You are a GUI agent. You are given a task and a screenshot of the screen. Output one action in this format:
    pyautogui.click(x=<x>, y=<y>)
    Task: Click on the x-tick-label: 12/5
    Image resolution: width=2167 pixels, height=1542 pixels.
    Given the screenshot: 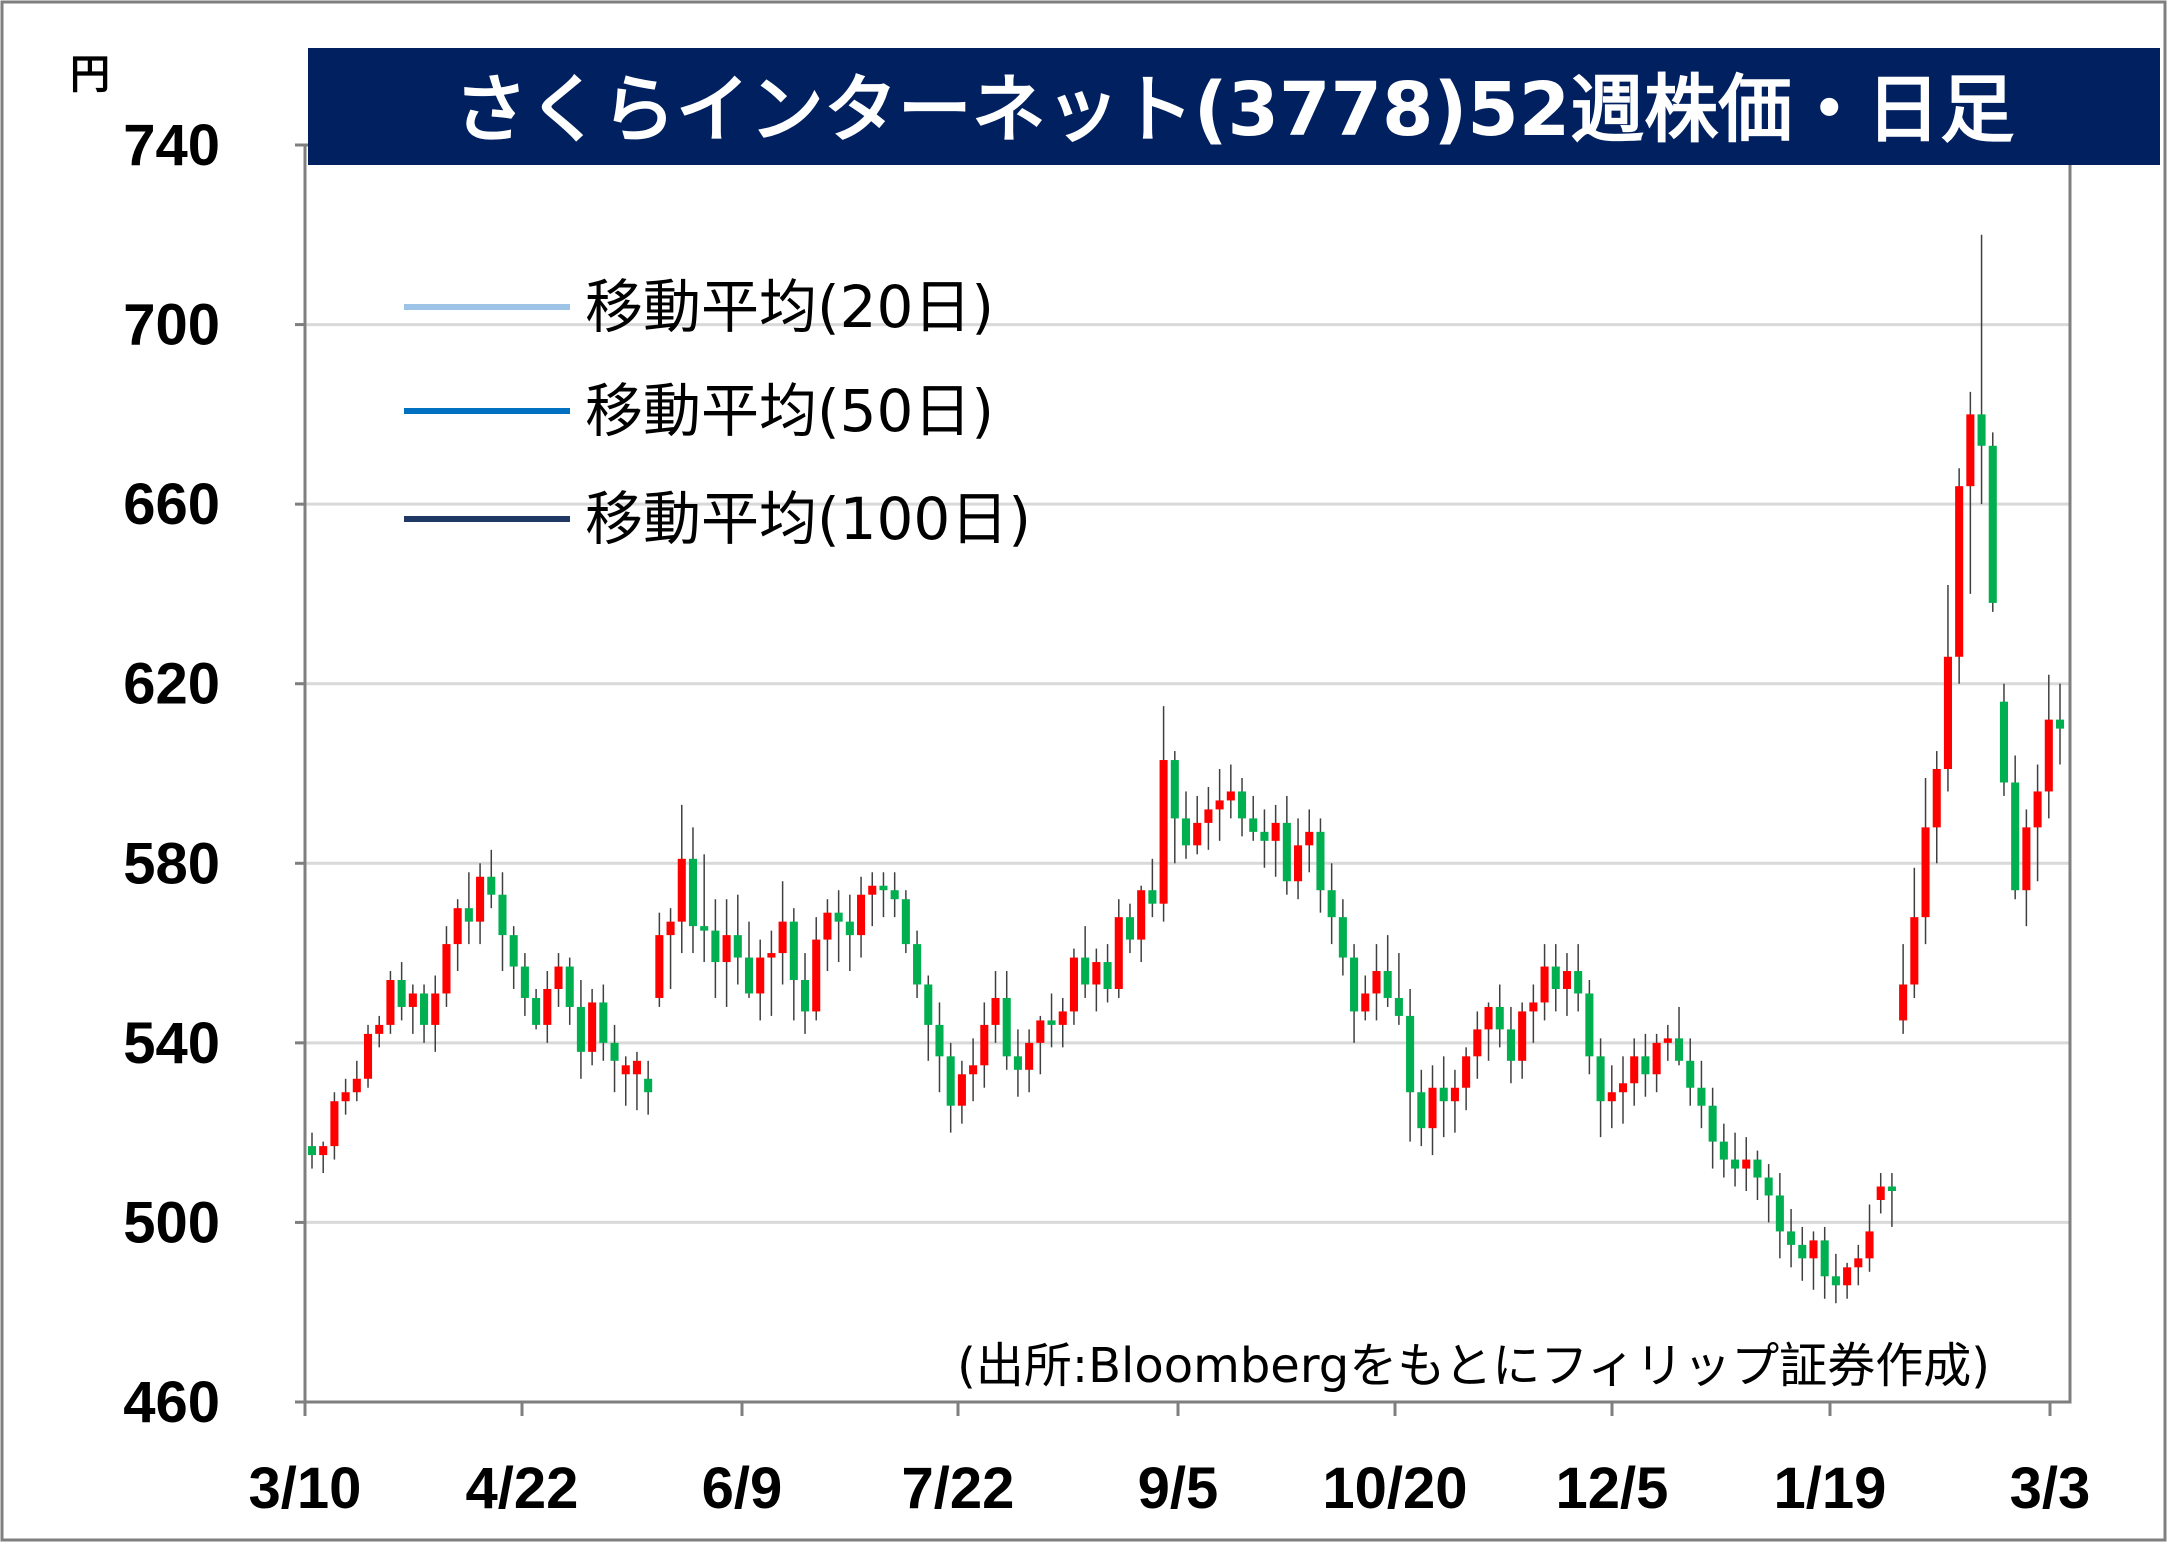 What is the action you would take?
    pyautogui.click(x=1612, y=1488)
    